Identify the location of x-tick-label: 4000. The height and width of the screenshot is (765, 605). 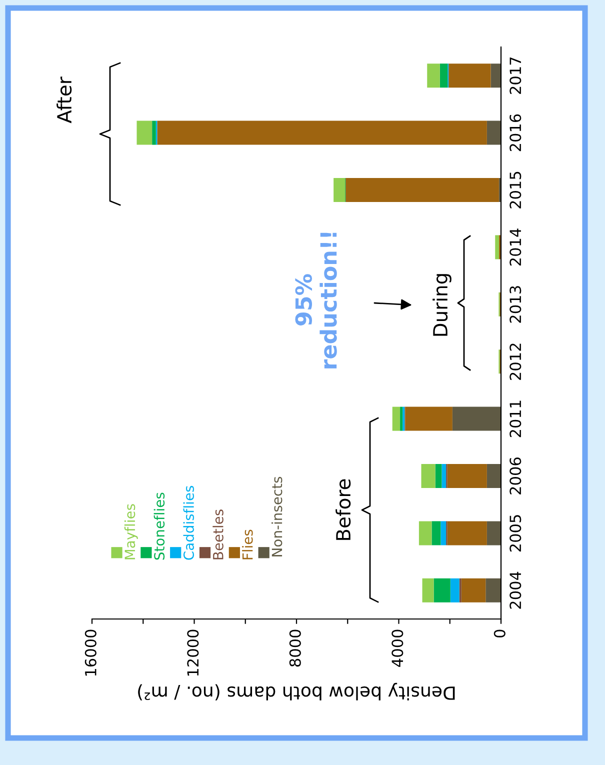
(398, 648).